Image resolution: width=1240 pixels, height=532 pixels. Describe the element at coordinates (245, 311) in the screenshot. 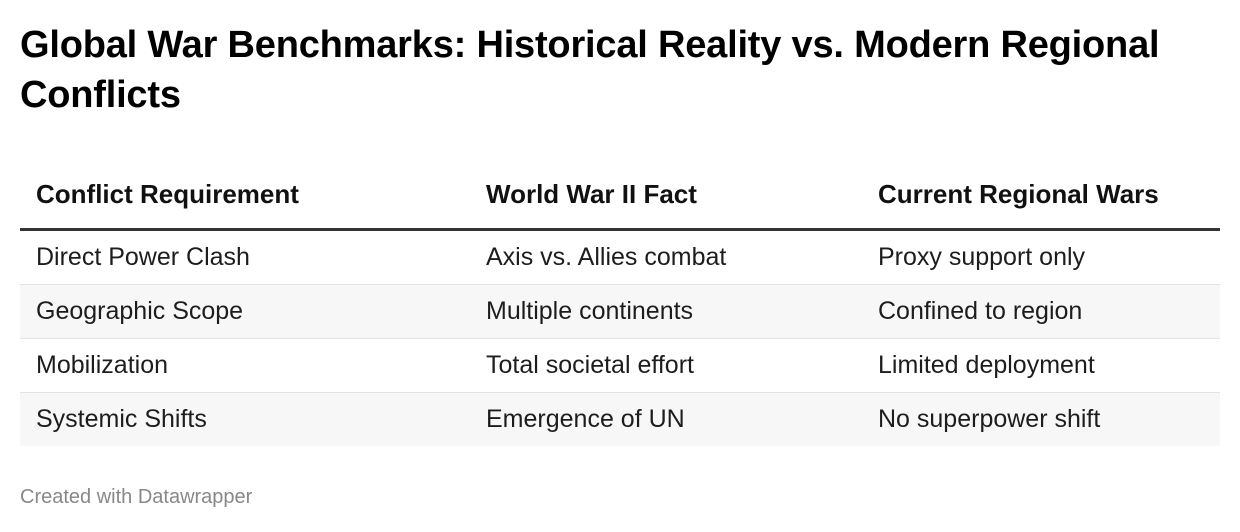

I see `table-cell: Geographic Scope` at that location.